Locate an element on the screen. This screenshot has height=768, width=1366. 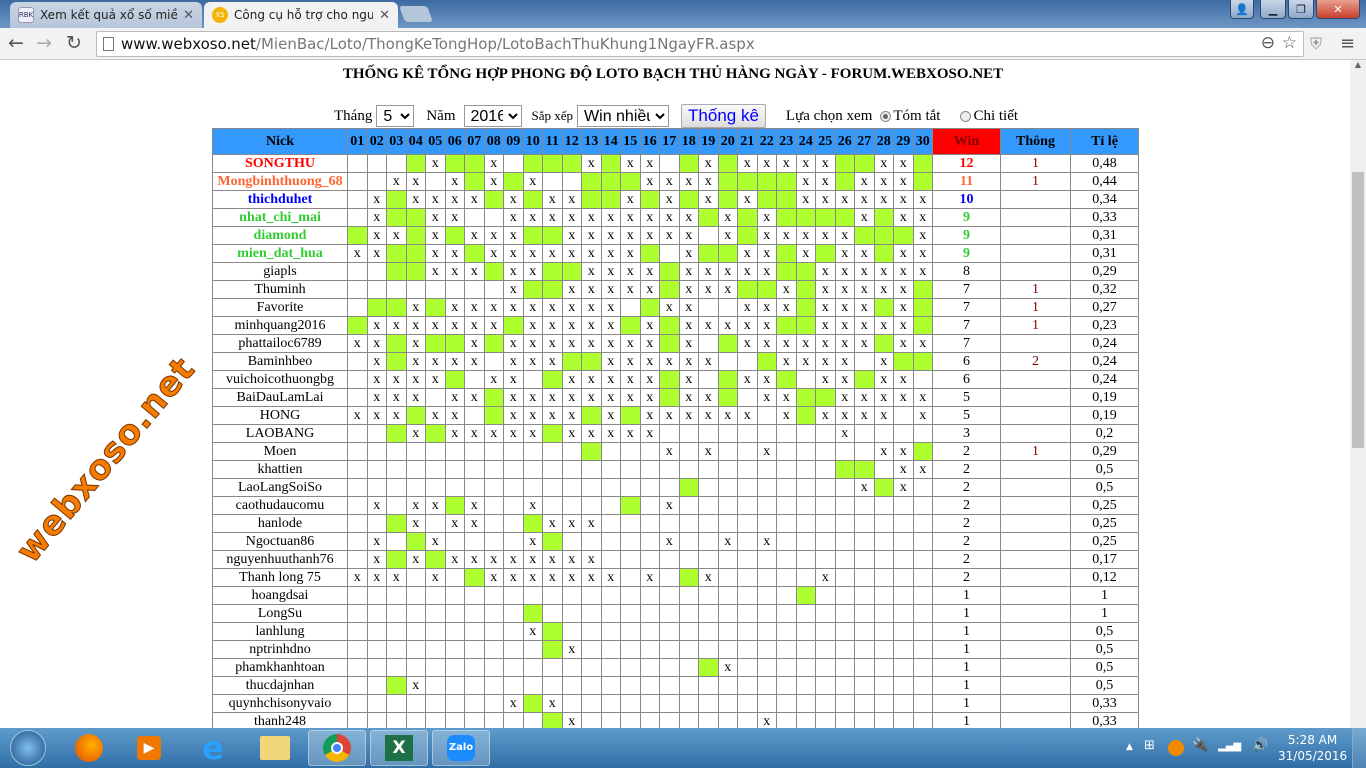
nick-cell: BaiDauLamLai is located at coordinates (280, 397).